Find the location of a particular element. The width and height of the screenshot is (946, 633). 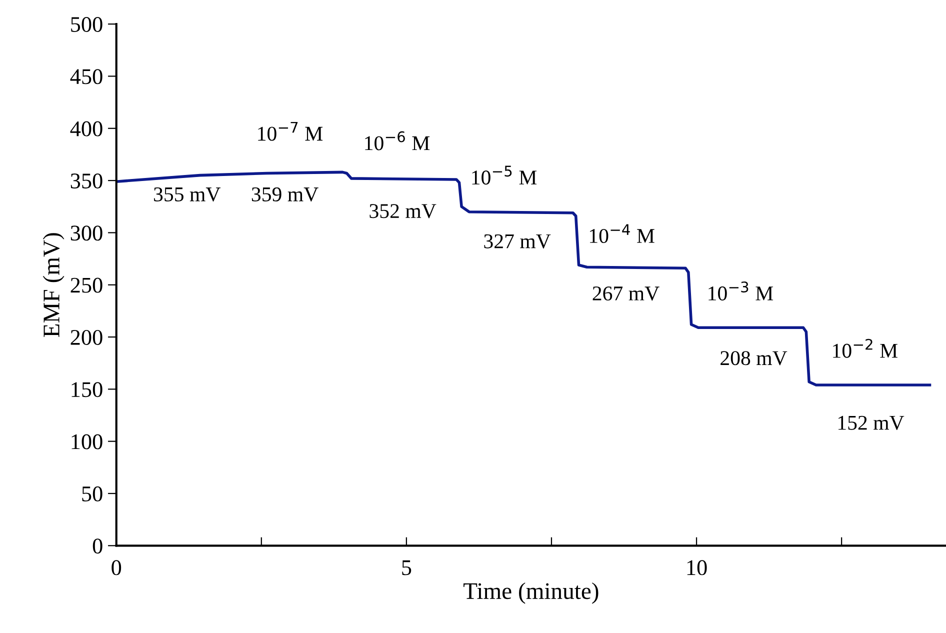

y-tick-label: 200 is located at coordinates (86, 337).